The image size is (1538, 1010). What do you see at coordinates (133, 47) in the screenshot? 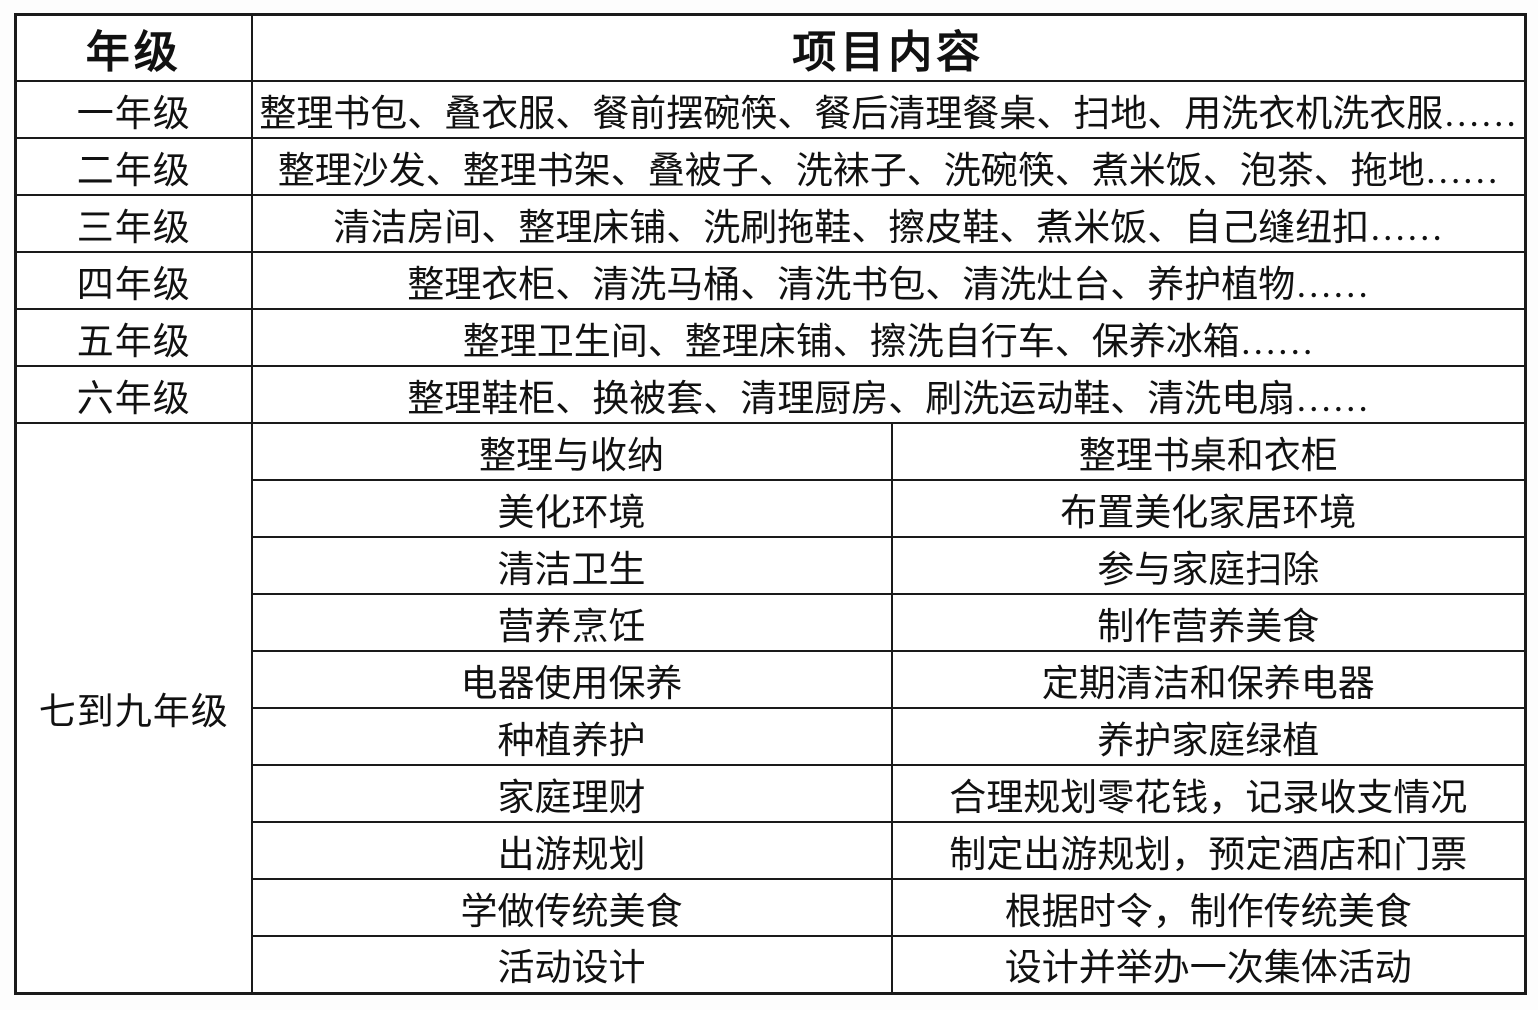
I see `column-header-grade: 年级` at bounding box center [133, 47].